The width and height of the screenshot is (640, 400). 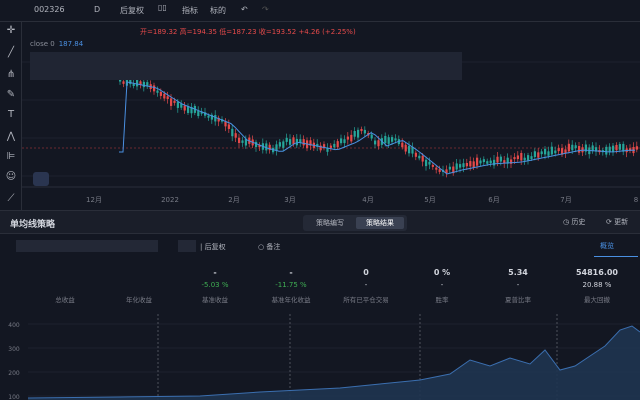 I want to click on history-button: ◷ 历史, so click(x=574, y=222).